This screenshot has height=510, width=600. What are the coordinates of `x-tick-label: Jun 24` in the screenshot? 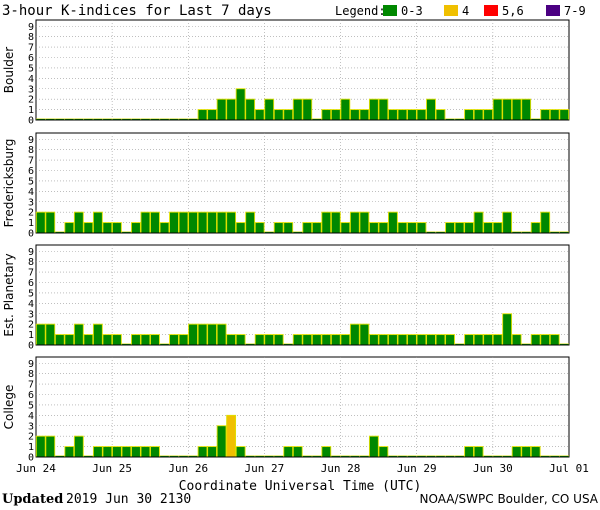 It's located at (36, 468).